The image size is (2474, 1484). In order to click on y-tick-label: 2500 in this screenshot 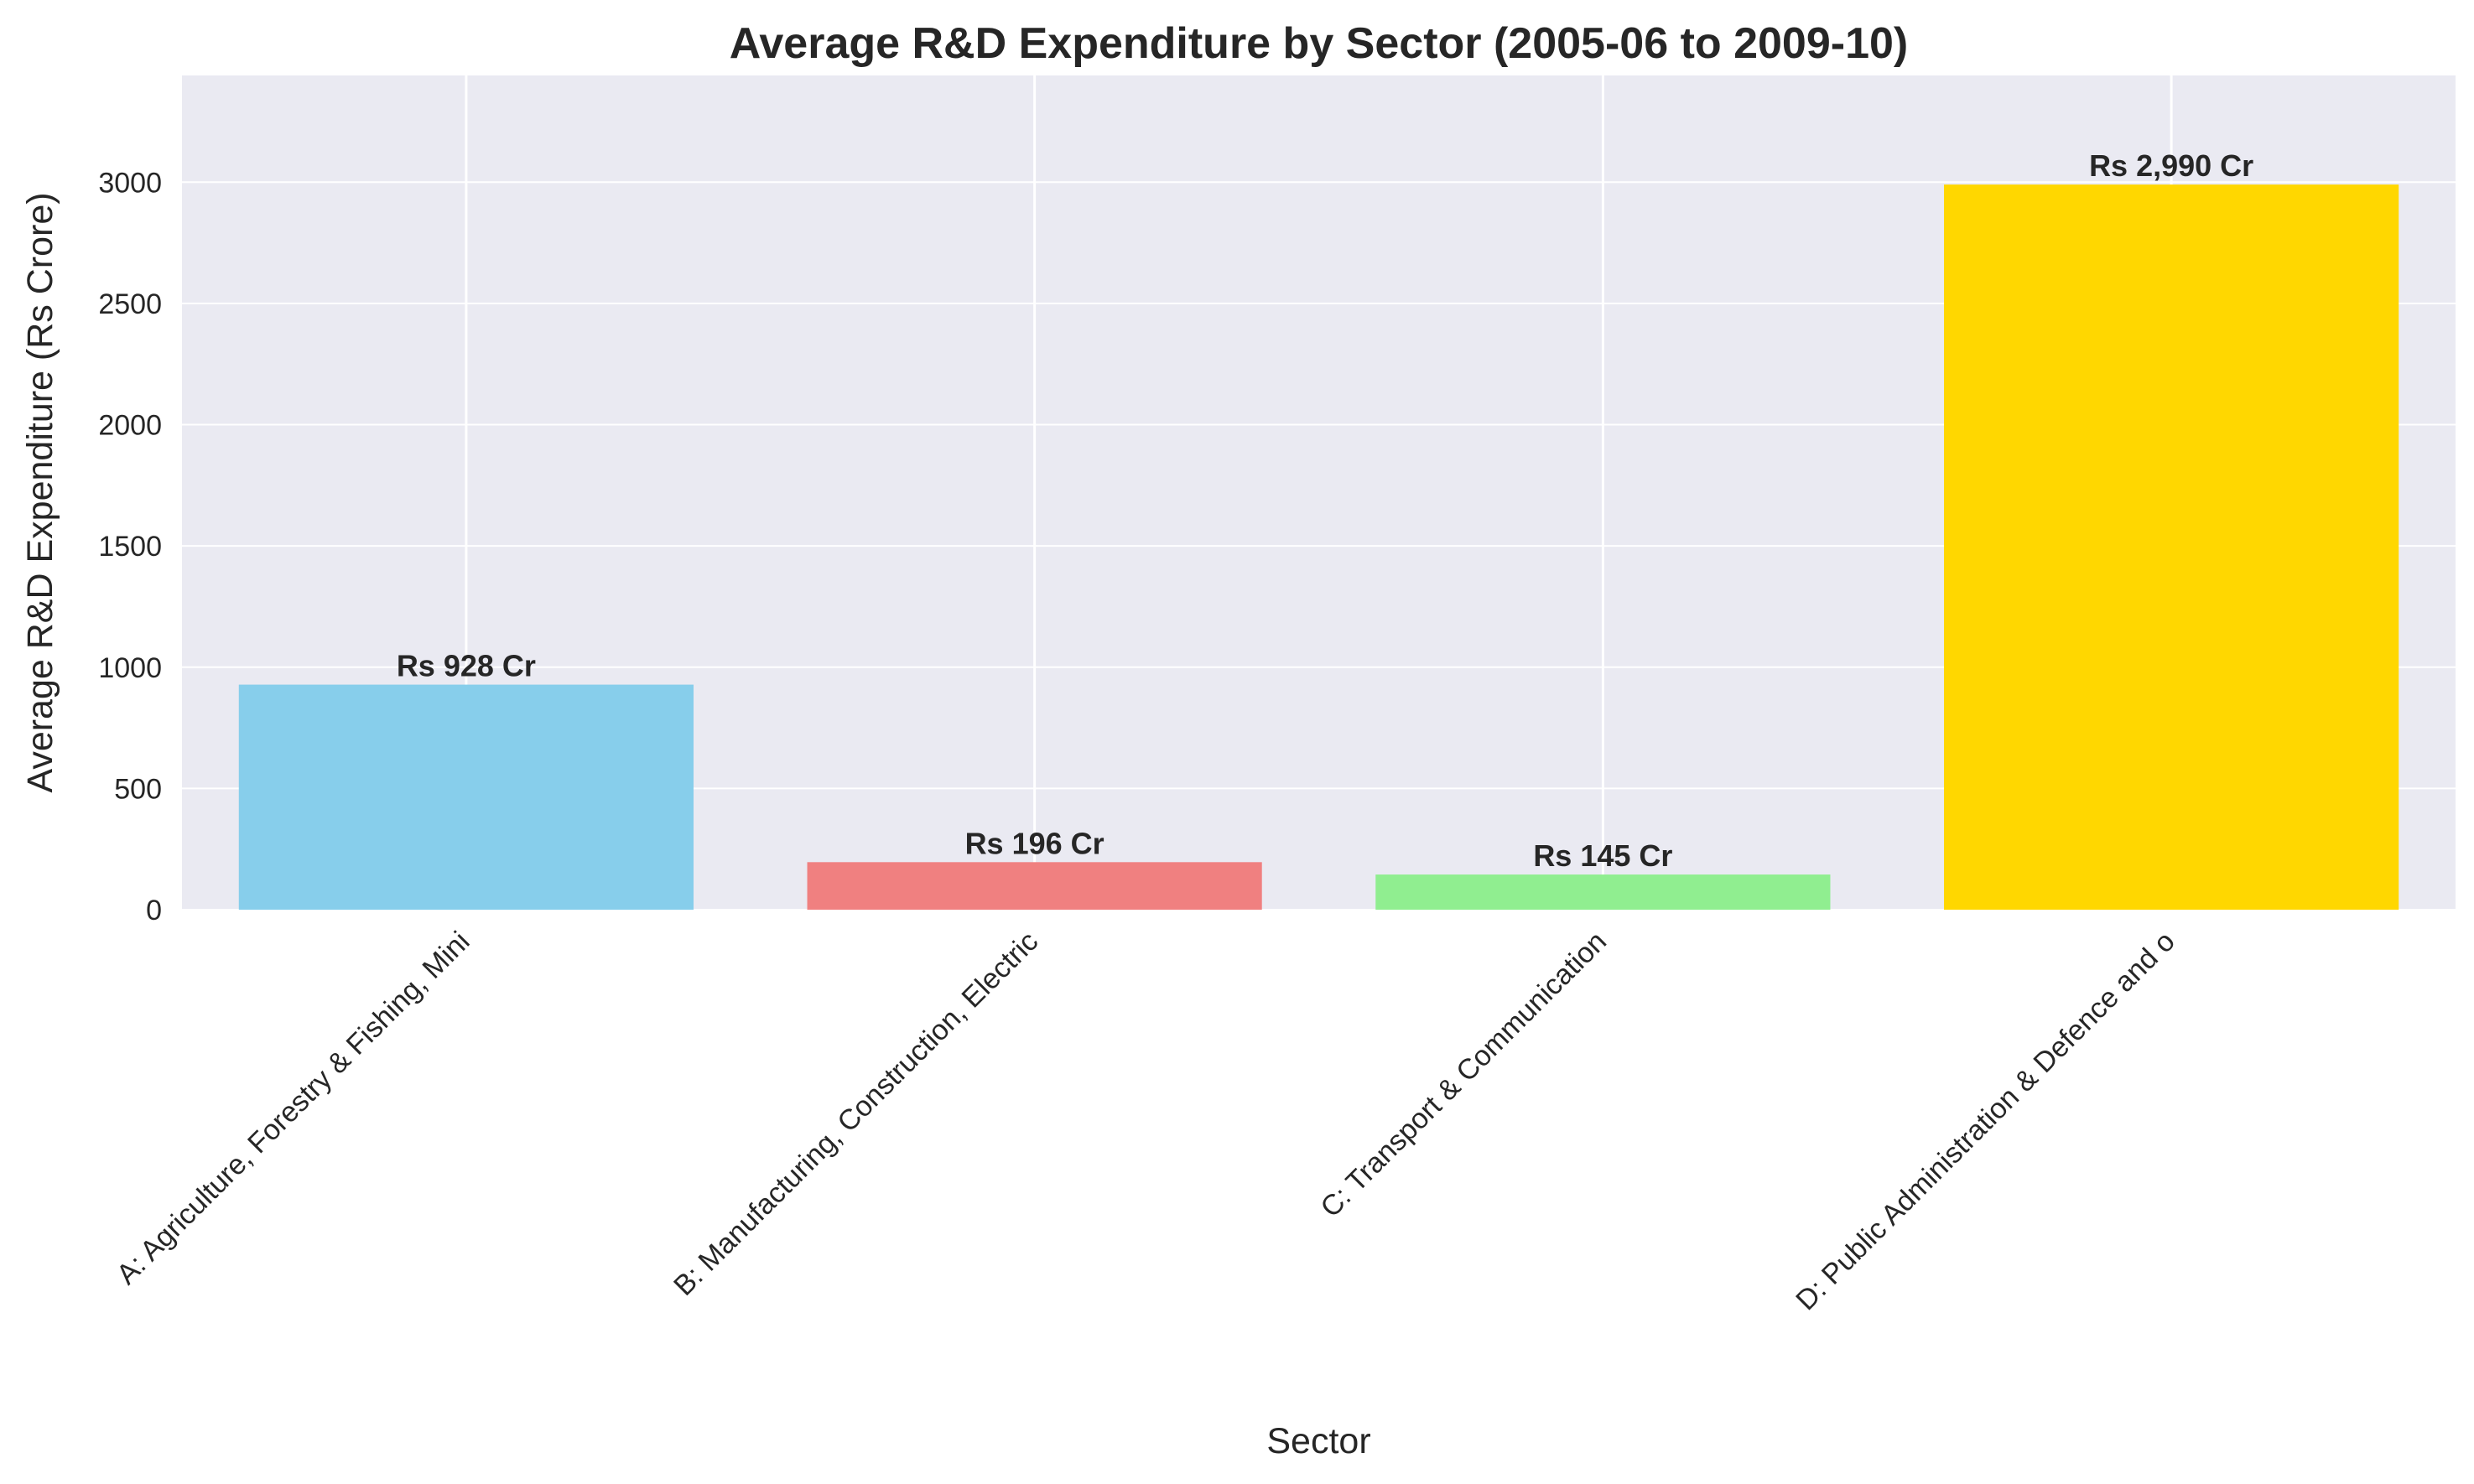, I will do `click(130, 304)`.